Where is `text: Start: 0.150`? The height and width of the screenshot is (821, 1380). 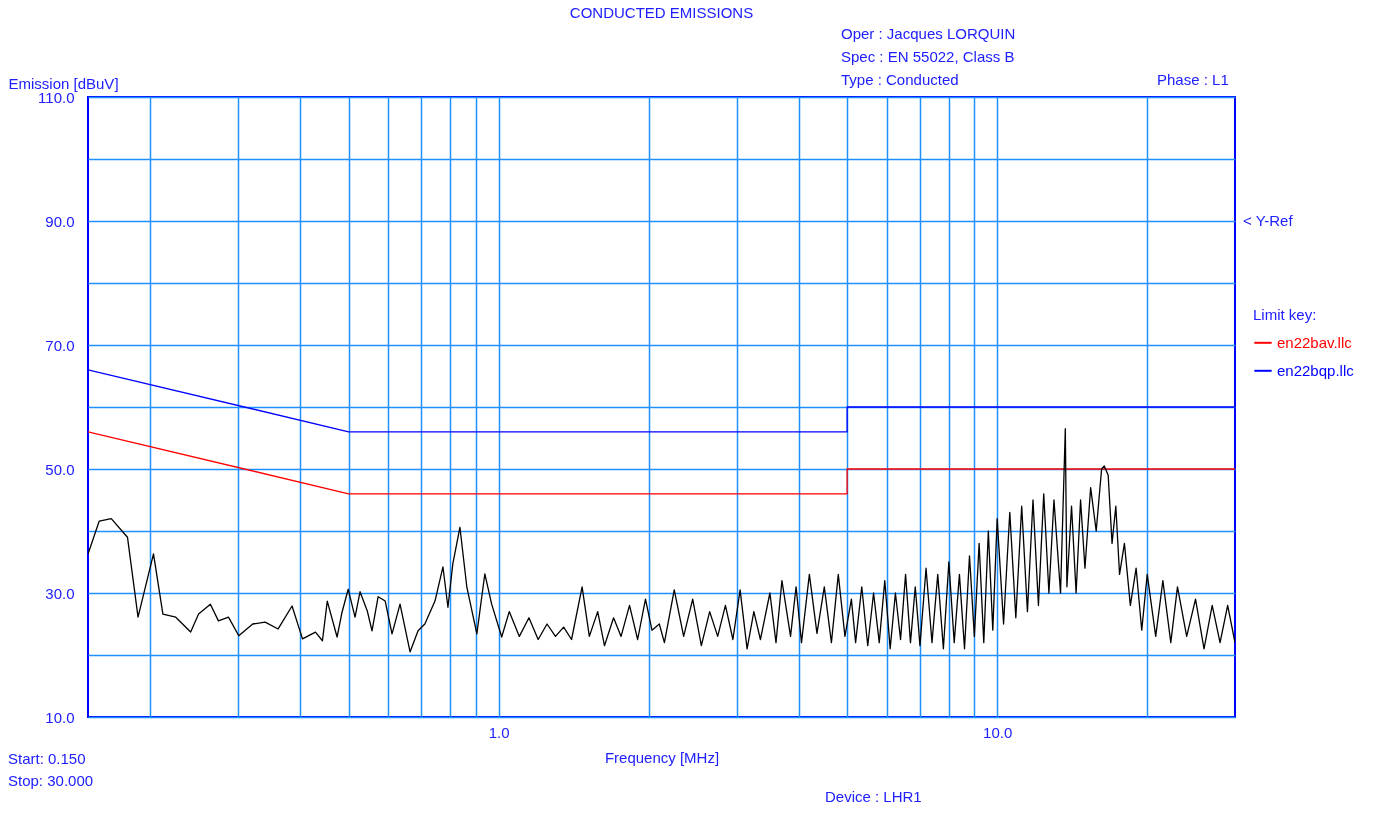 text: Start: 0.150 is located at coordinates (47, 758).